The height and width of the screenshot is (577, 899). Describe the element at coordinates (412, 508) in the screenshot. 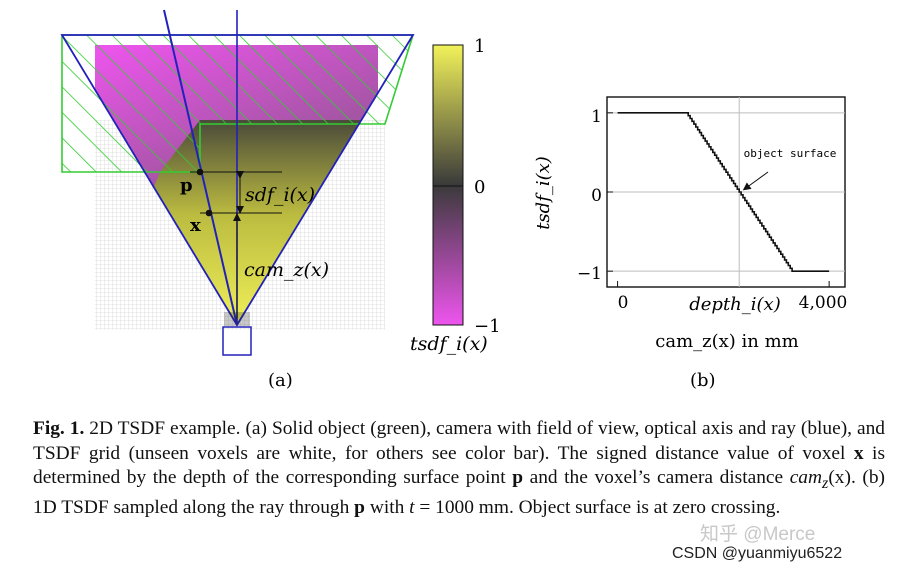

I see `caption-t-var: t` at that location.